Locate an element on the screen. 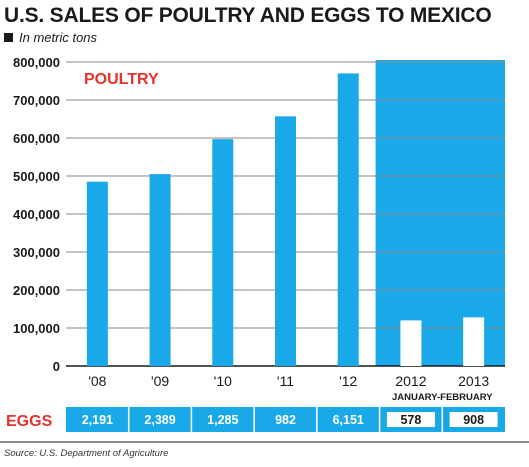 This screenshot has width=529, height=467. y-tick-label: 800,000 is located at coordinates (36, 62).